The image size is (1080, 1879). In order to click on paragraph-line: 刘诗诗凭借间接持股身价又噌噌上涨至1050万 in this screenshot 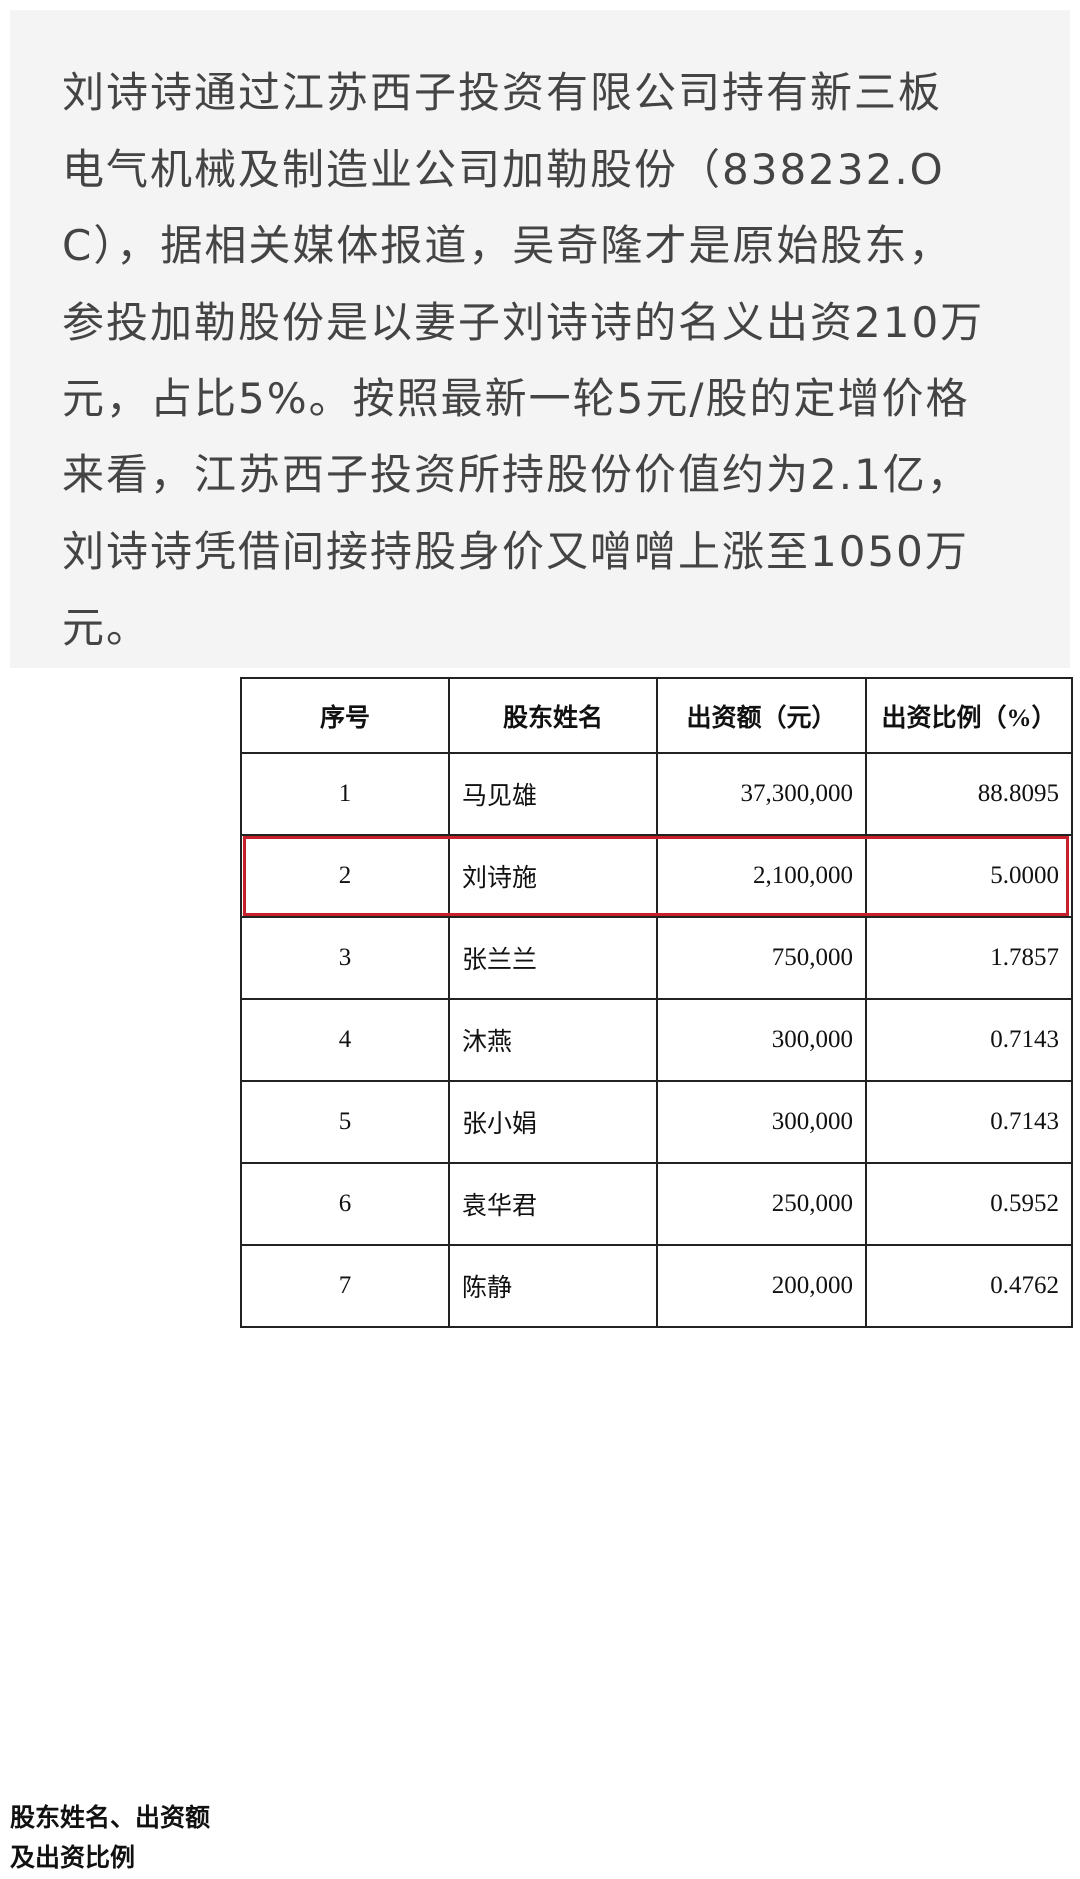, I will do `click(515, 551)`.